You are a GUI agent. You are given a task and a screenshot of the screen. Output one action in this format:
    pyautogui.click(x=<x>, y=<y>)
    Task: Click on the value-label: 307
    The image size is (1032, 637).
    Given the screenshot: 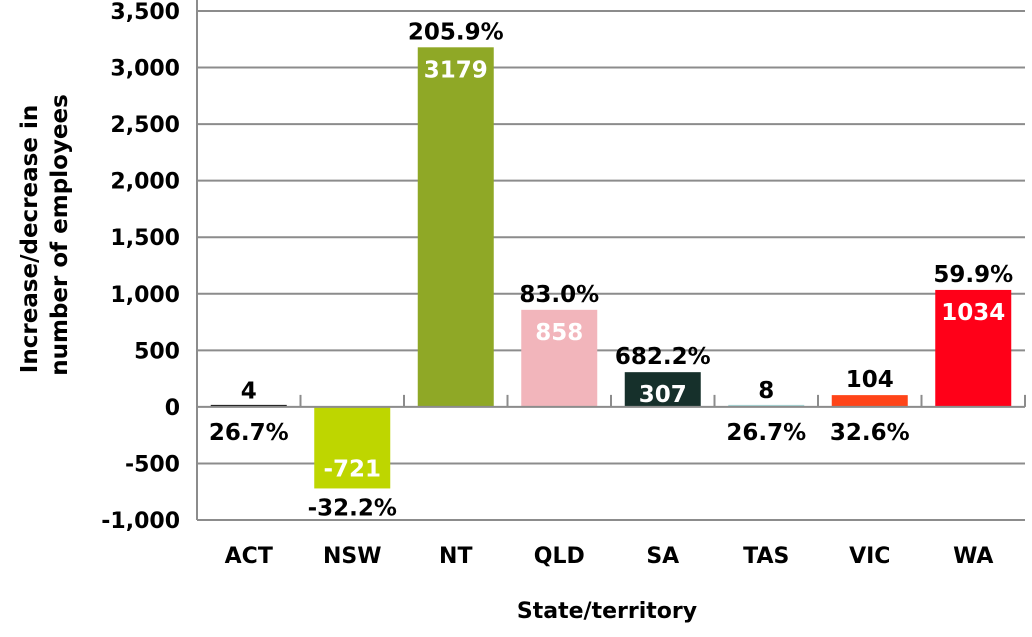 What is the action you would take?
    pyautogui.click(x=663, y=395)
    